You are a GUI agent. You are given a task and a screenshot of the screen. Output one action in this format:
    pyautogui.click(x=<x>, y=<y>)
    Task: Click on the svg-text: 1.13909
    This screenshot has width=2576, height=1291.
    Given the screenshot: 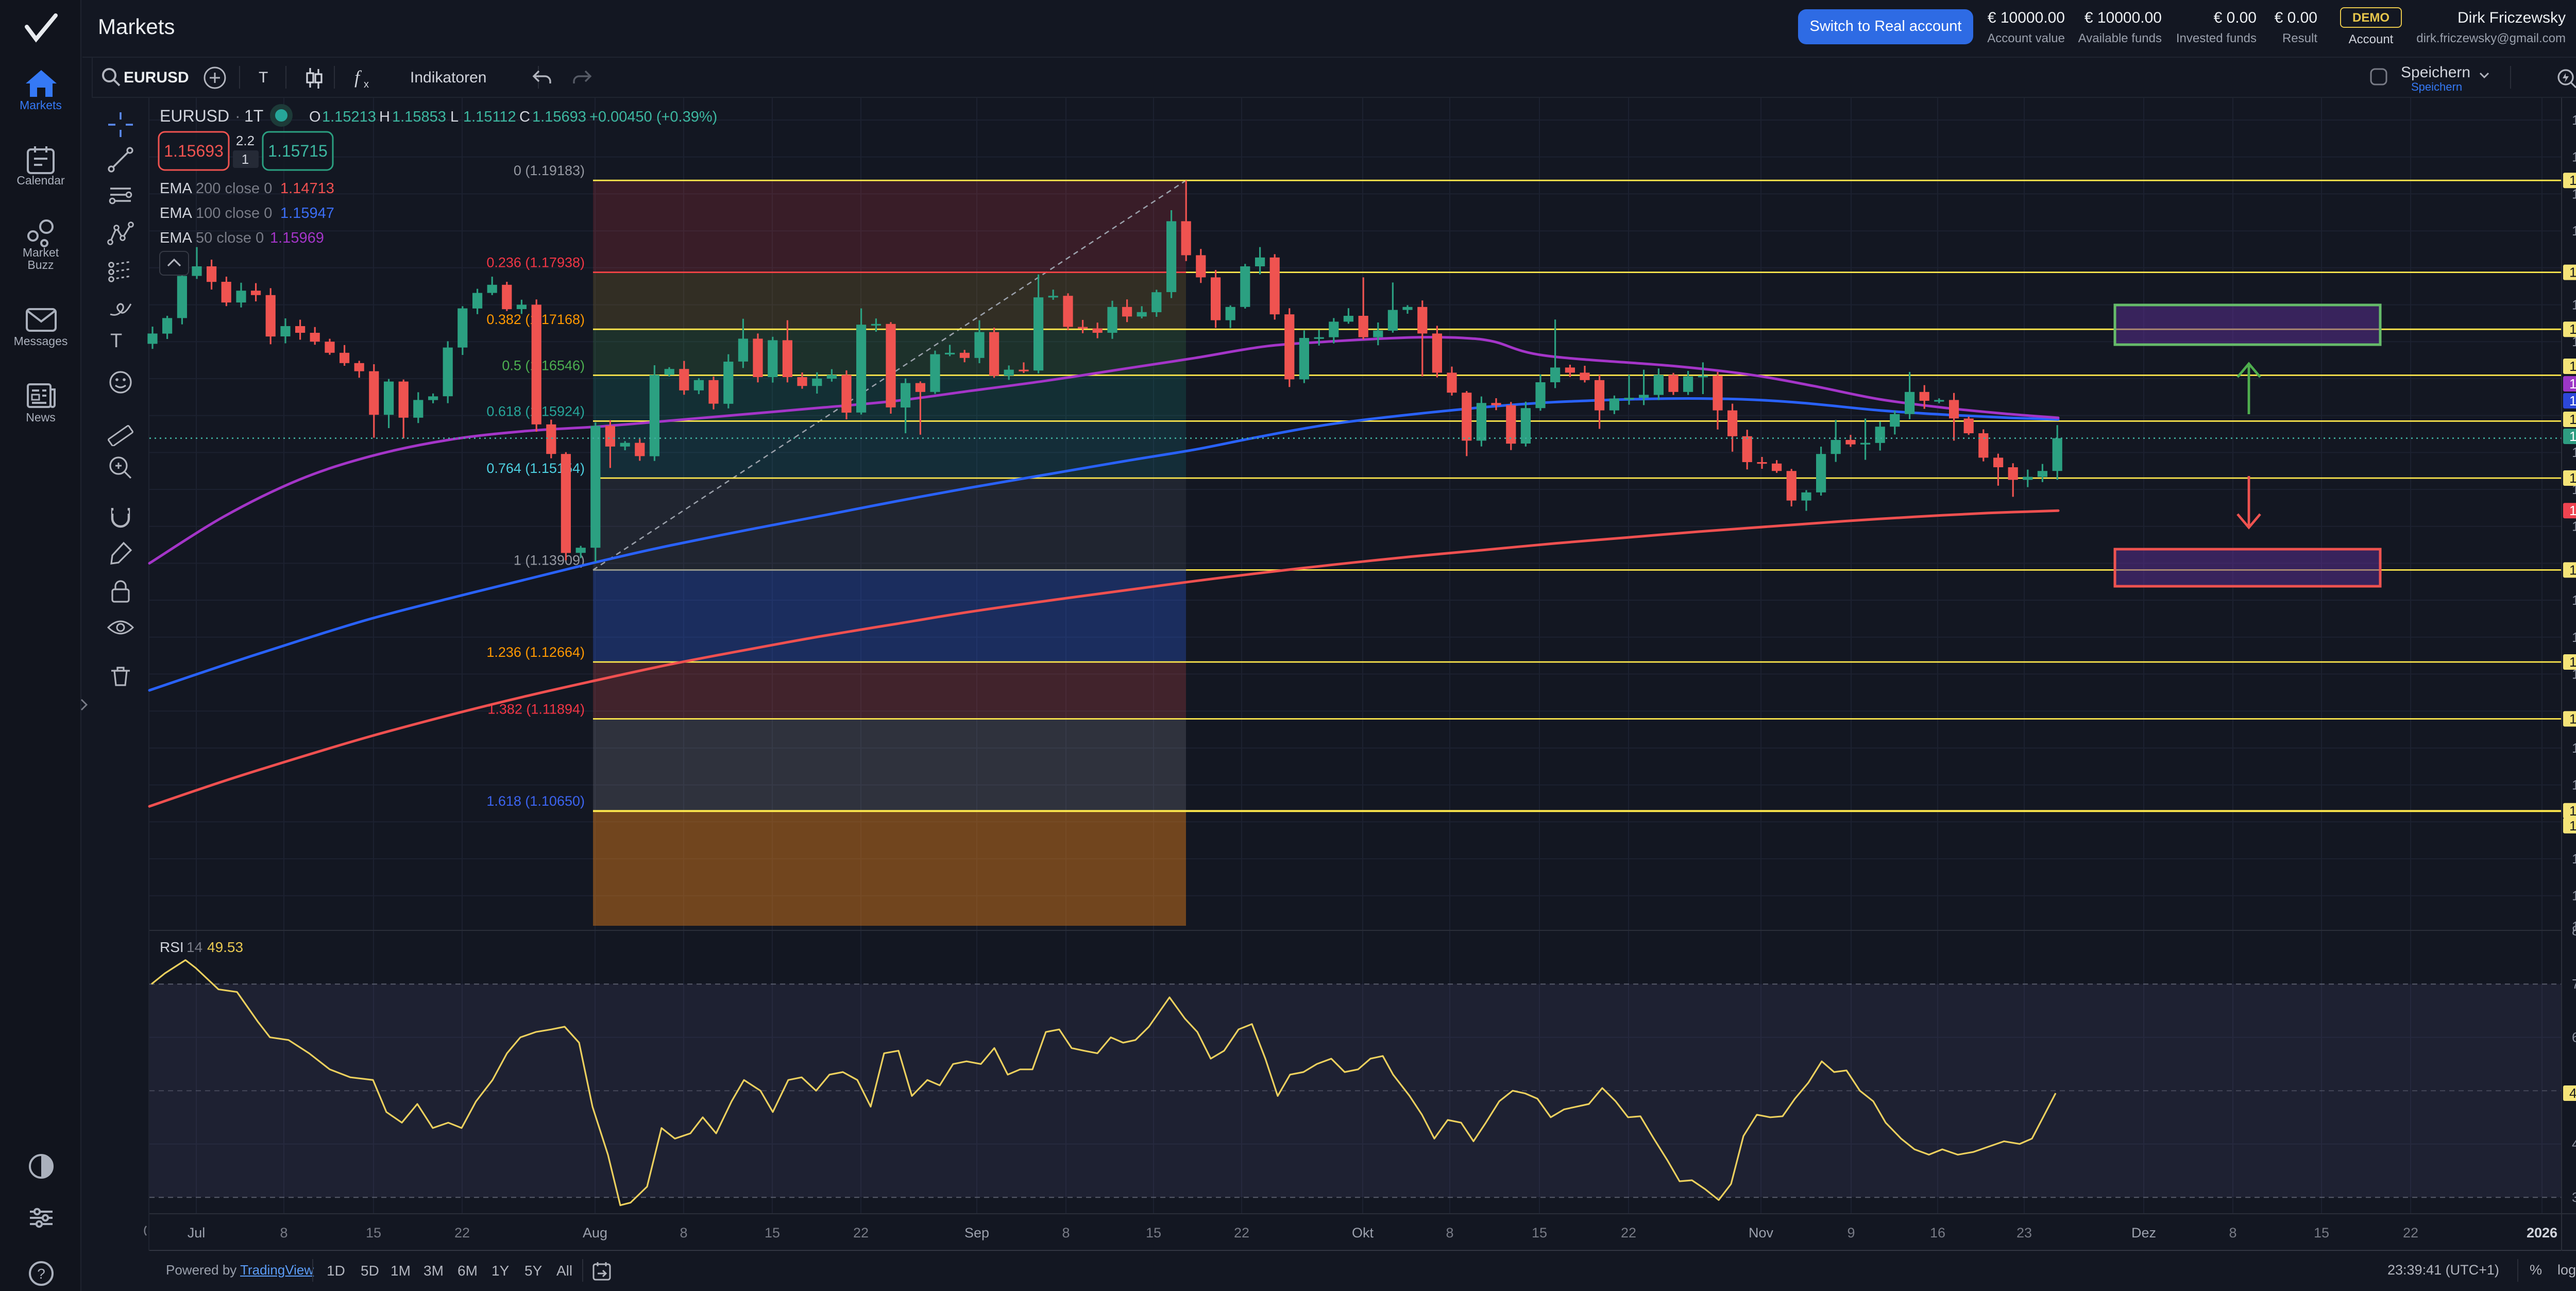 What is the action you would take?
    pyautogui.click(x=2572, y=570)
    